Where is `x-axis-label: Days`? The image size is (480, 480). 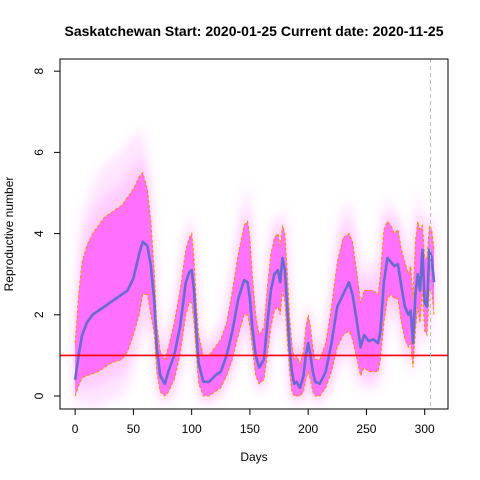
x-axis-label: Days is located at coordinates (253, 457).